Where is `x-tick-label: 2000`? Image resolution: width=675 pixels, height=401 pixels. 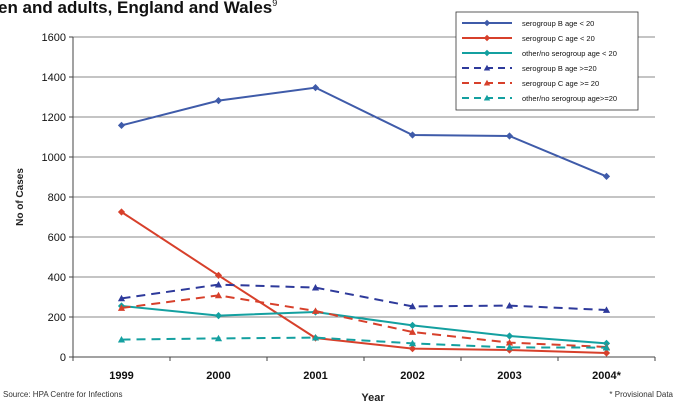
x-tick-label: 2000 is located at coordinates (218, 376).